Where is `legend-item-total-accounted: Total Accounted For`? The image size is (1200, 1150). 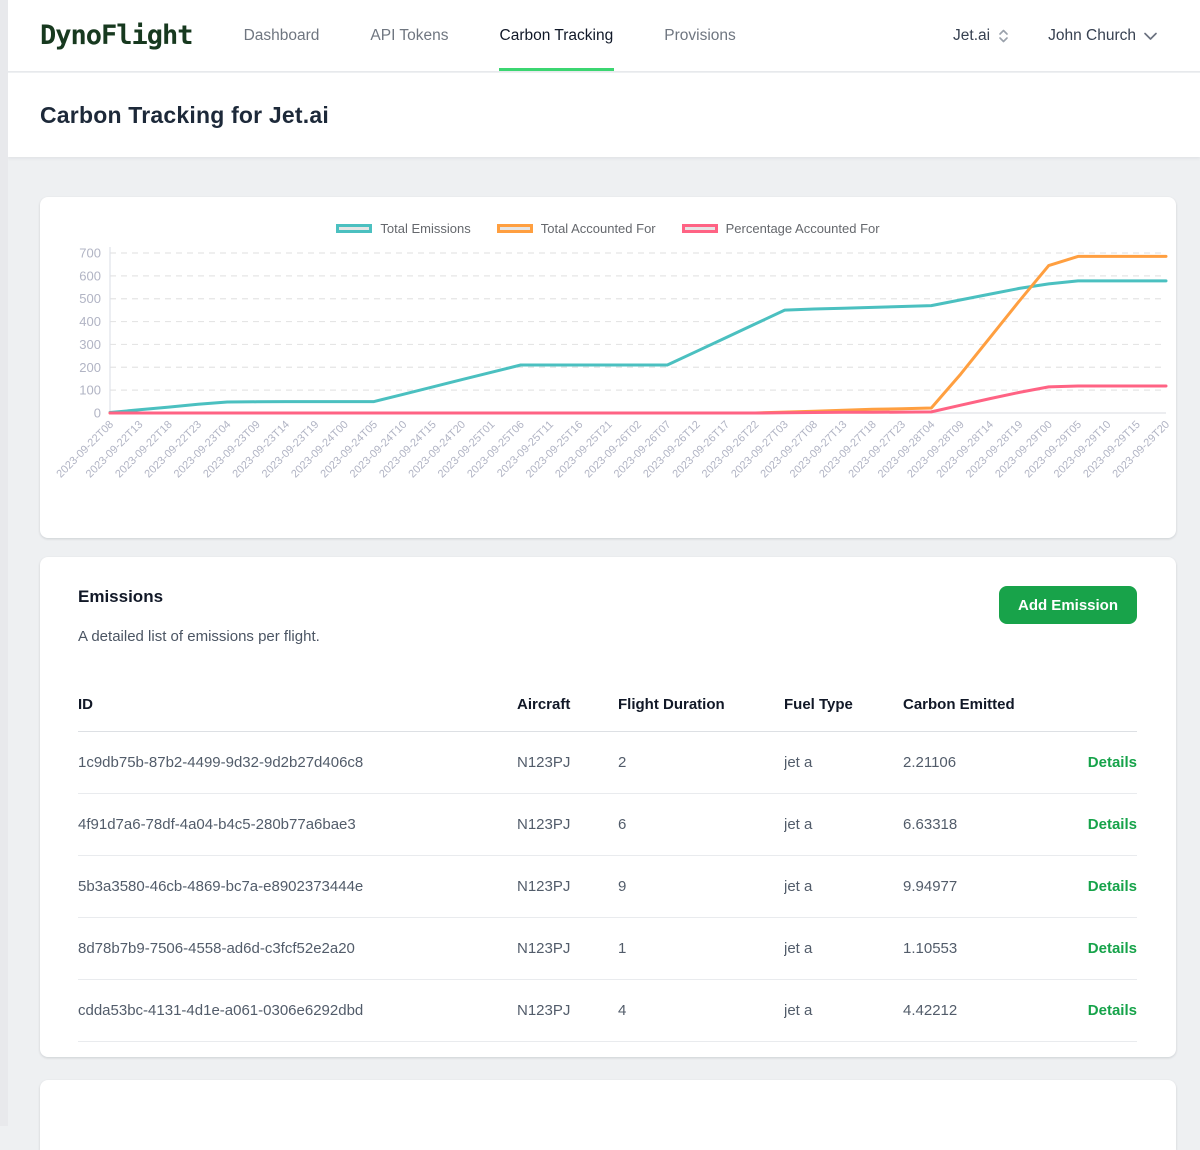 legend-item-total-accounted: Total Accounted For is located at coordinates (576, 228).